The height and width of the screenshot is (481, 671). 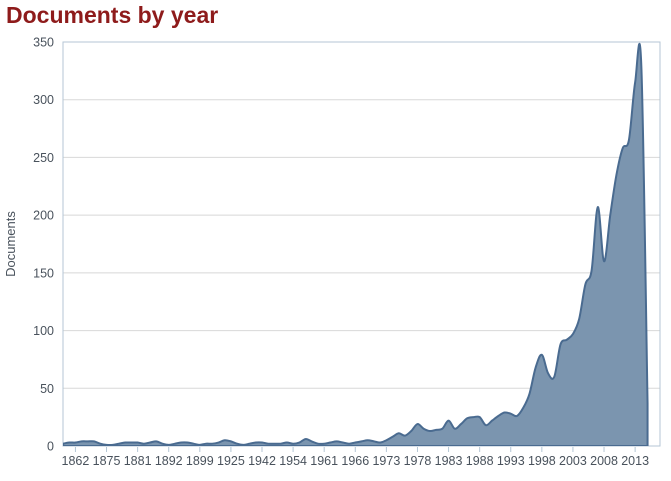 What do you see at coordinates (262, 461) in the screenshot?
I see `x-label-1942: 1942` at bounding box center [262, 461].